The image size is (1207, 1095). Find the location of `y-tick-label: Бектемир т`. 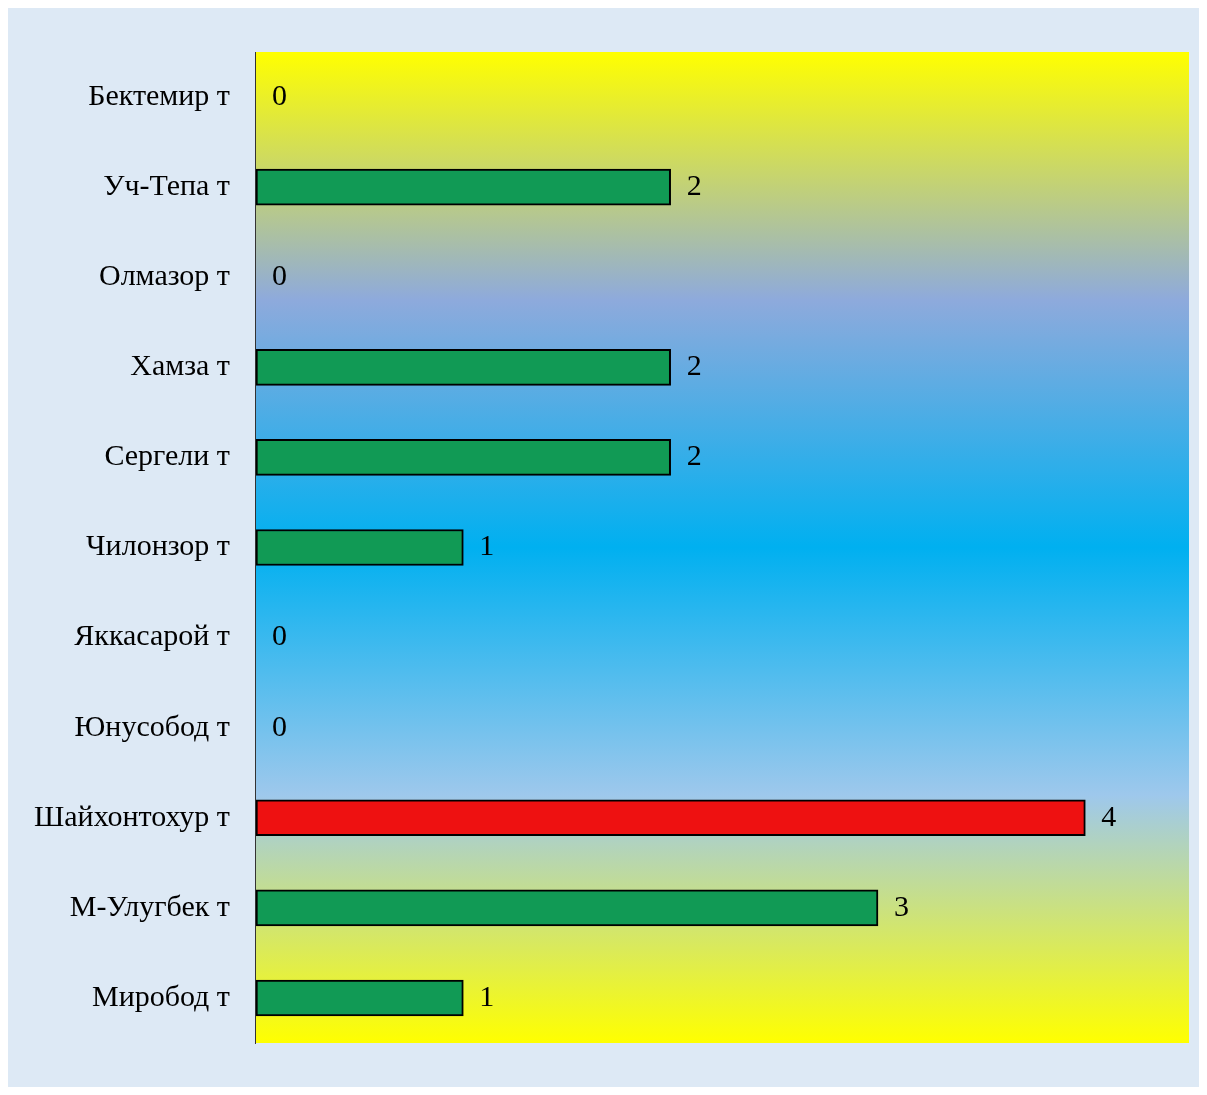

y-tick-label: Бектемир т is located at coordinates (159, 94).